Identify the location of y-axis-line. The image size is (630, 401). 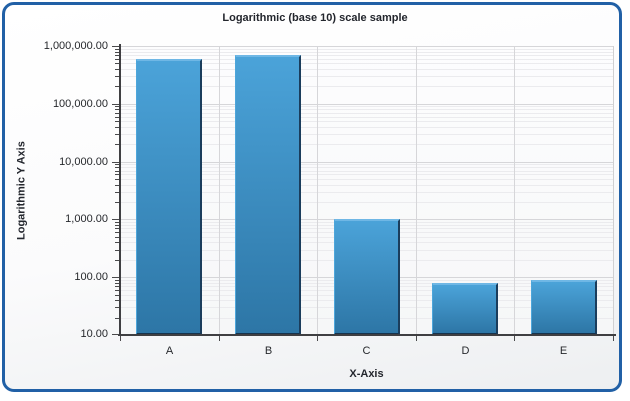
(120, 190).